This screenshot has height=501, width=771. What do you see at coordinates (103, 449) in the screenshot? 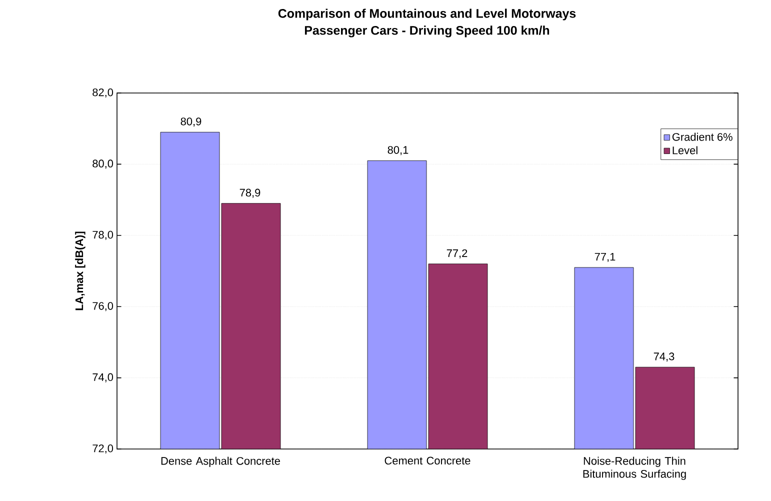
I see `y-tick-label: 72,0` at bounding box center [103, 449].